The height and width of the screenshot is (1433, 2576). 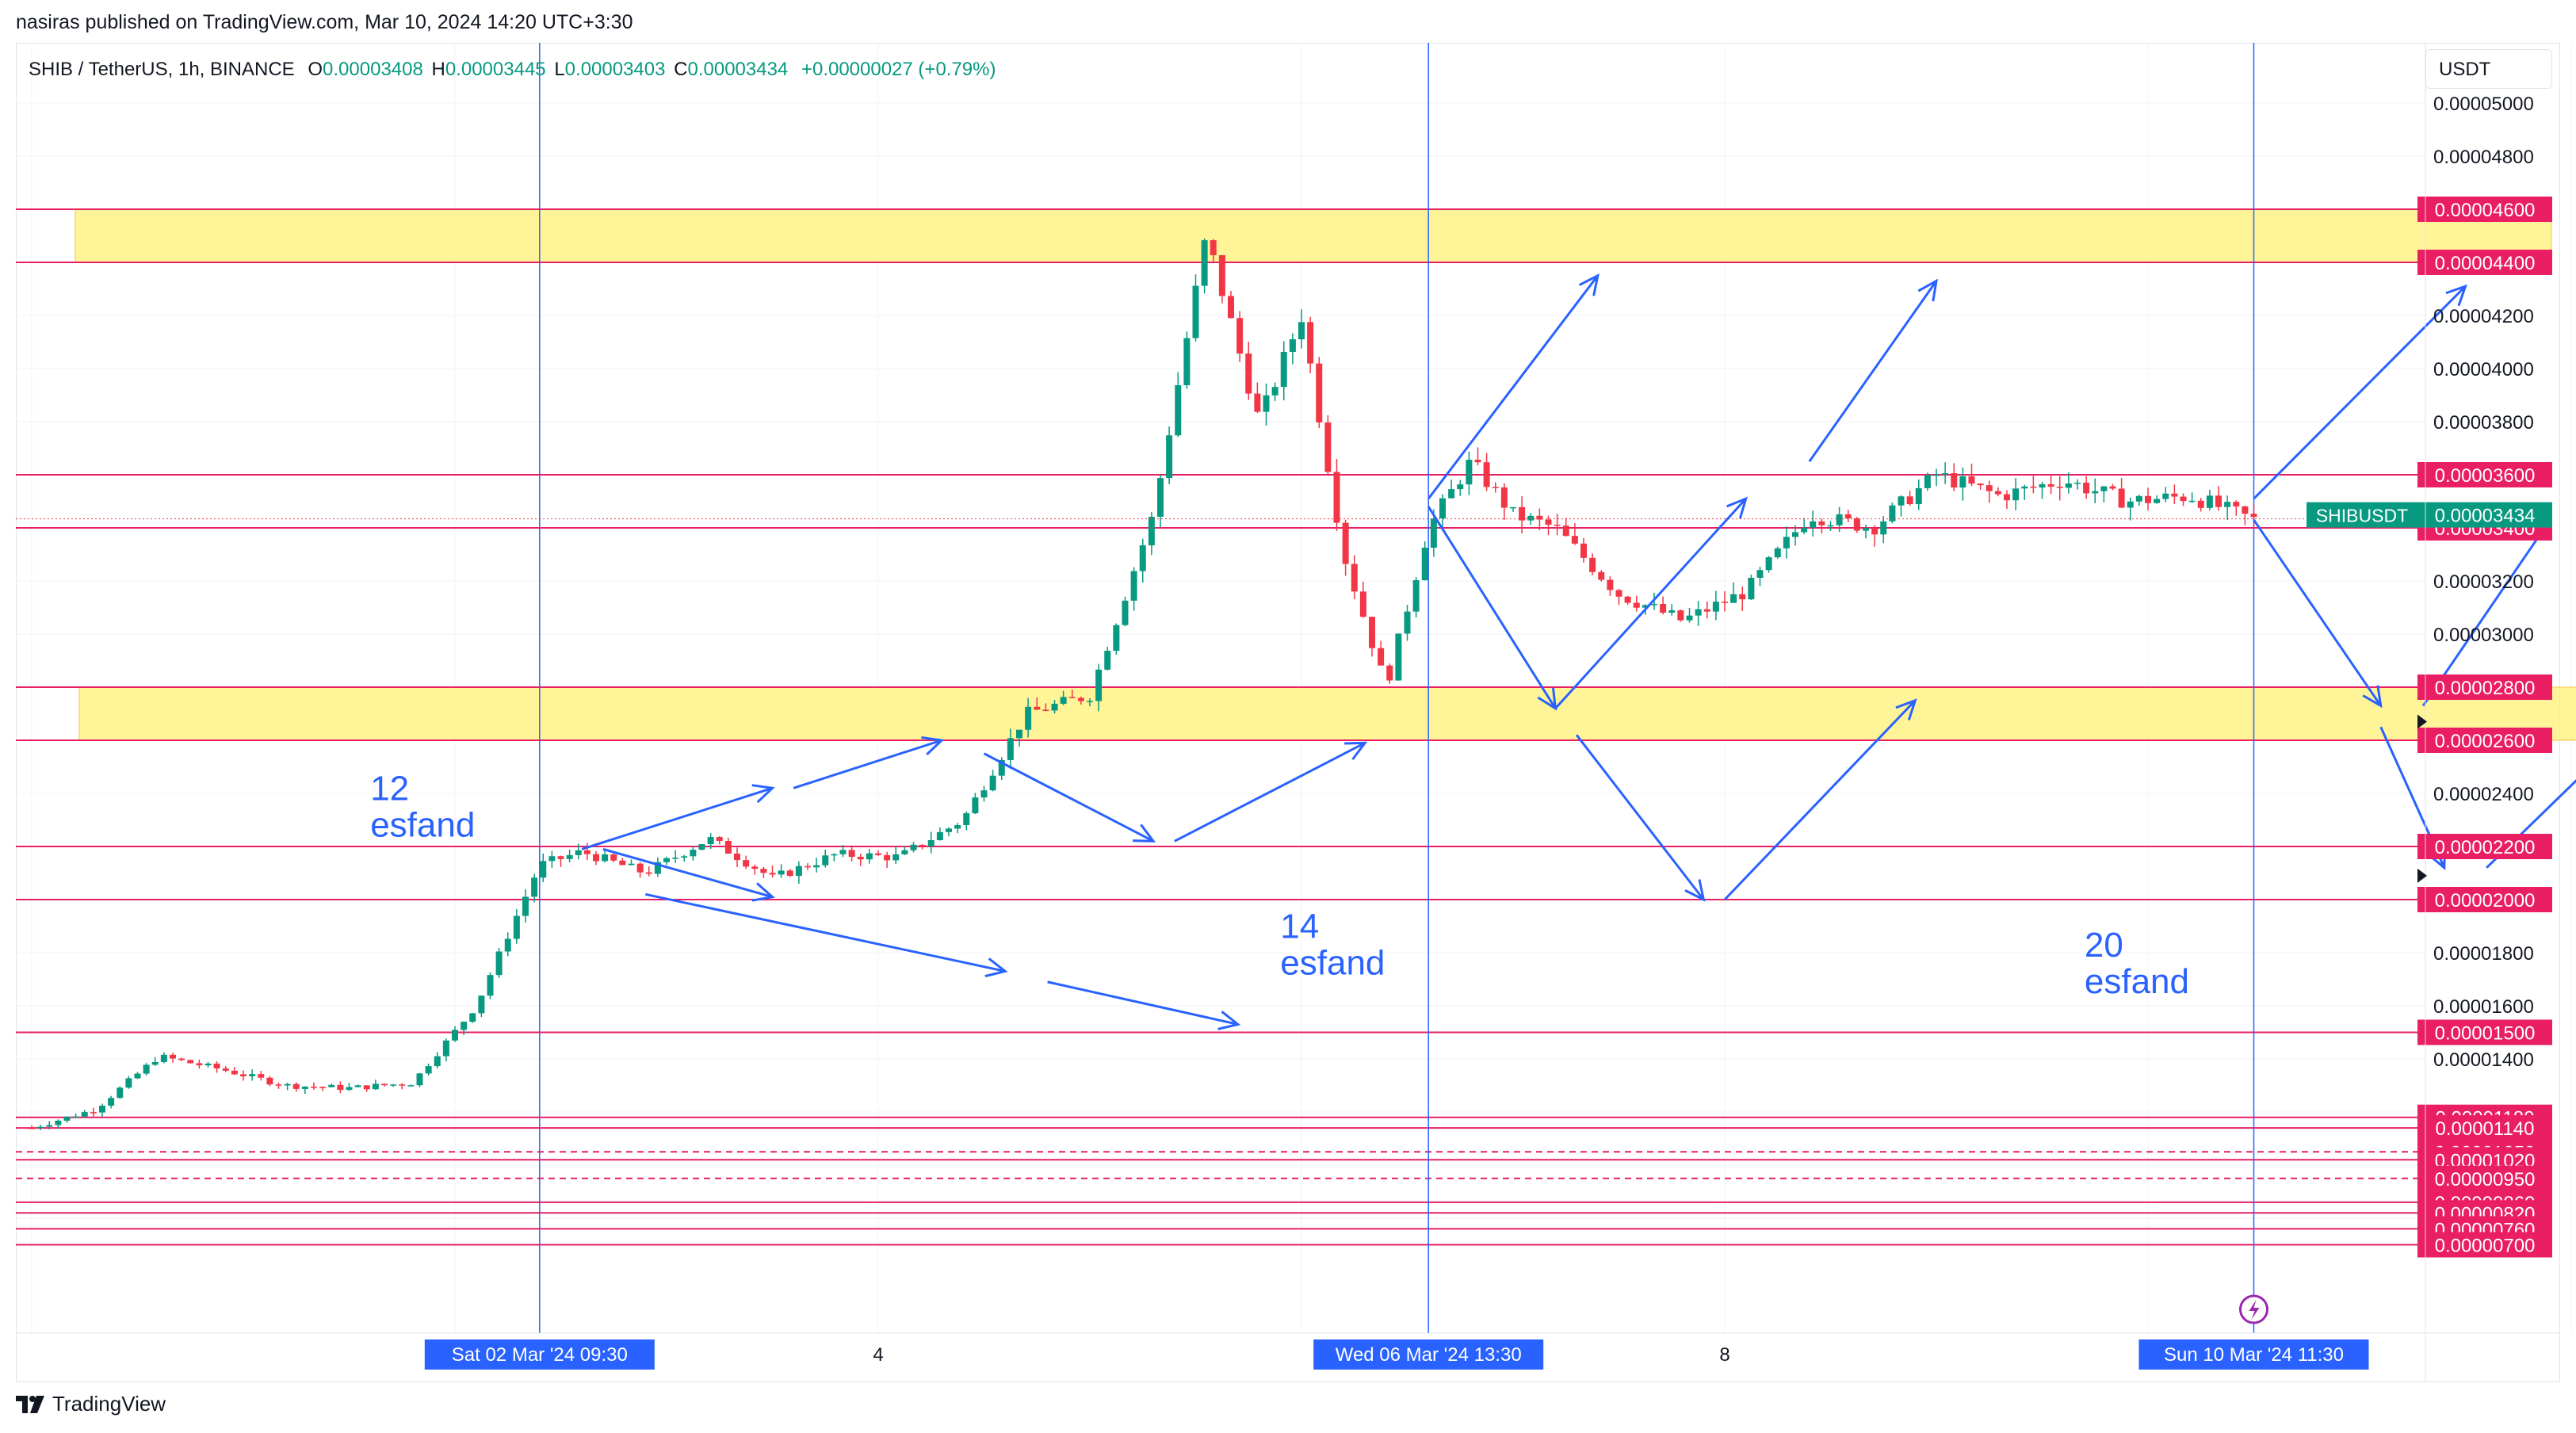 I want to click on level-price-tag-label: 0.00001500, so click(x=2485, y=1034).